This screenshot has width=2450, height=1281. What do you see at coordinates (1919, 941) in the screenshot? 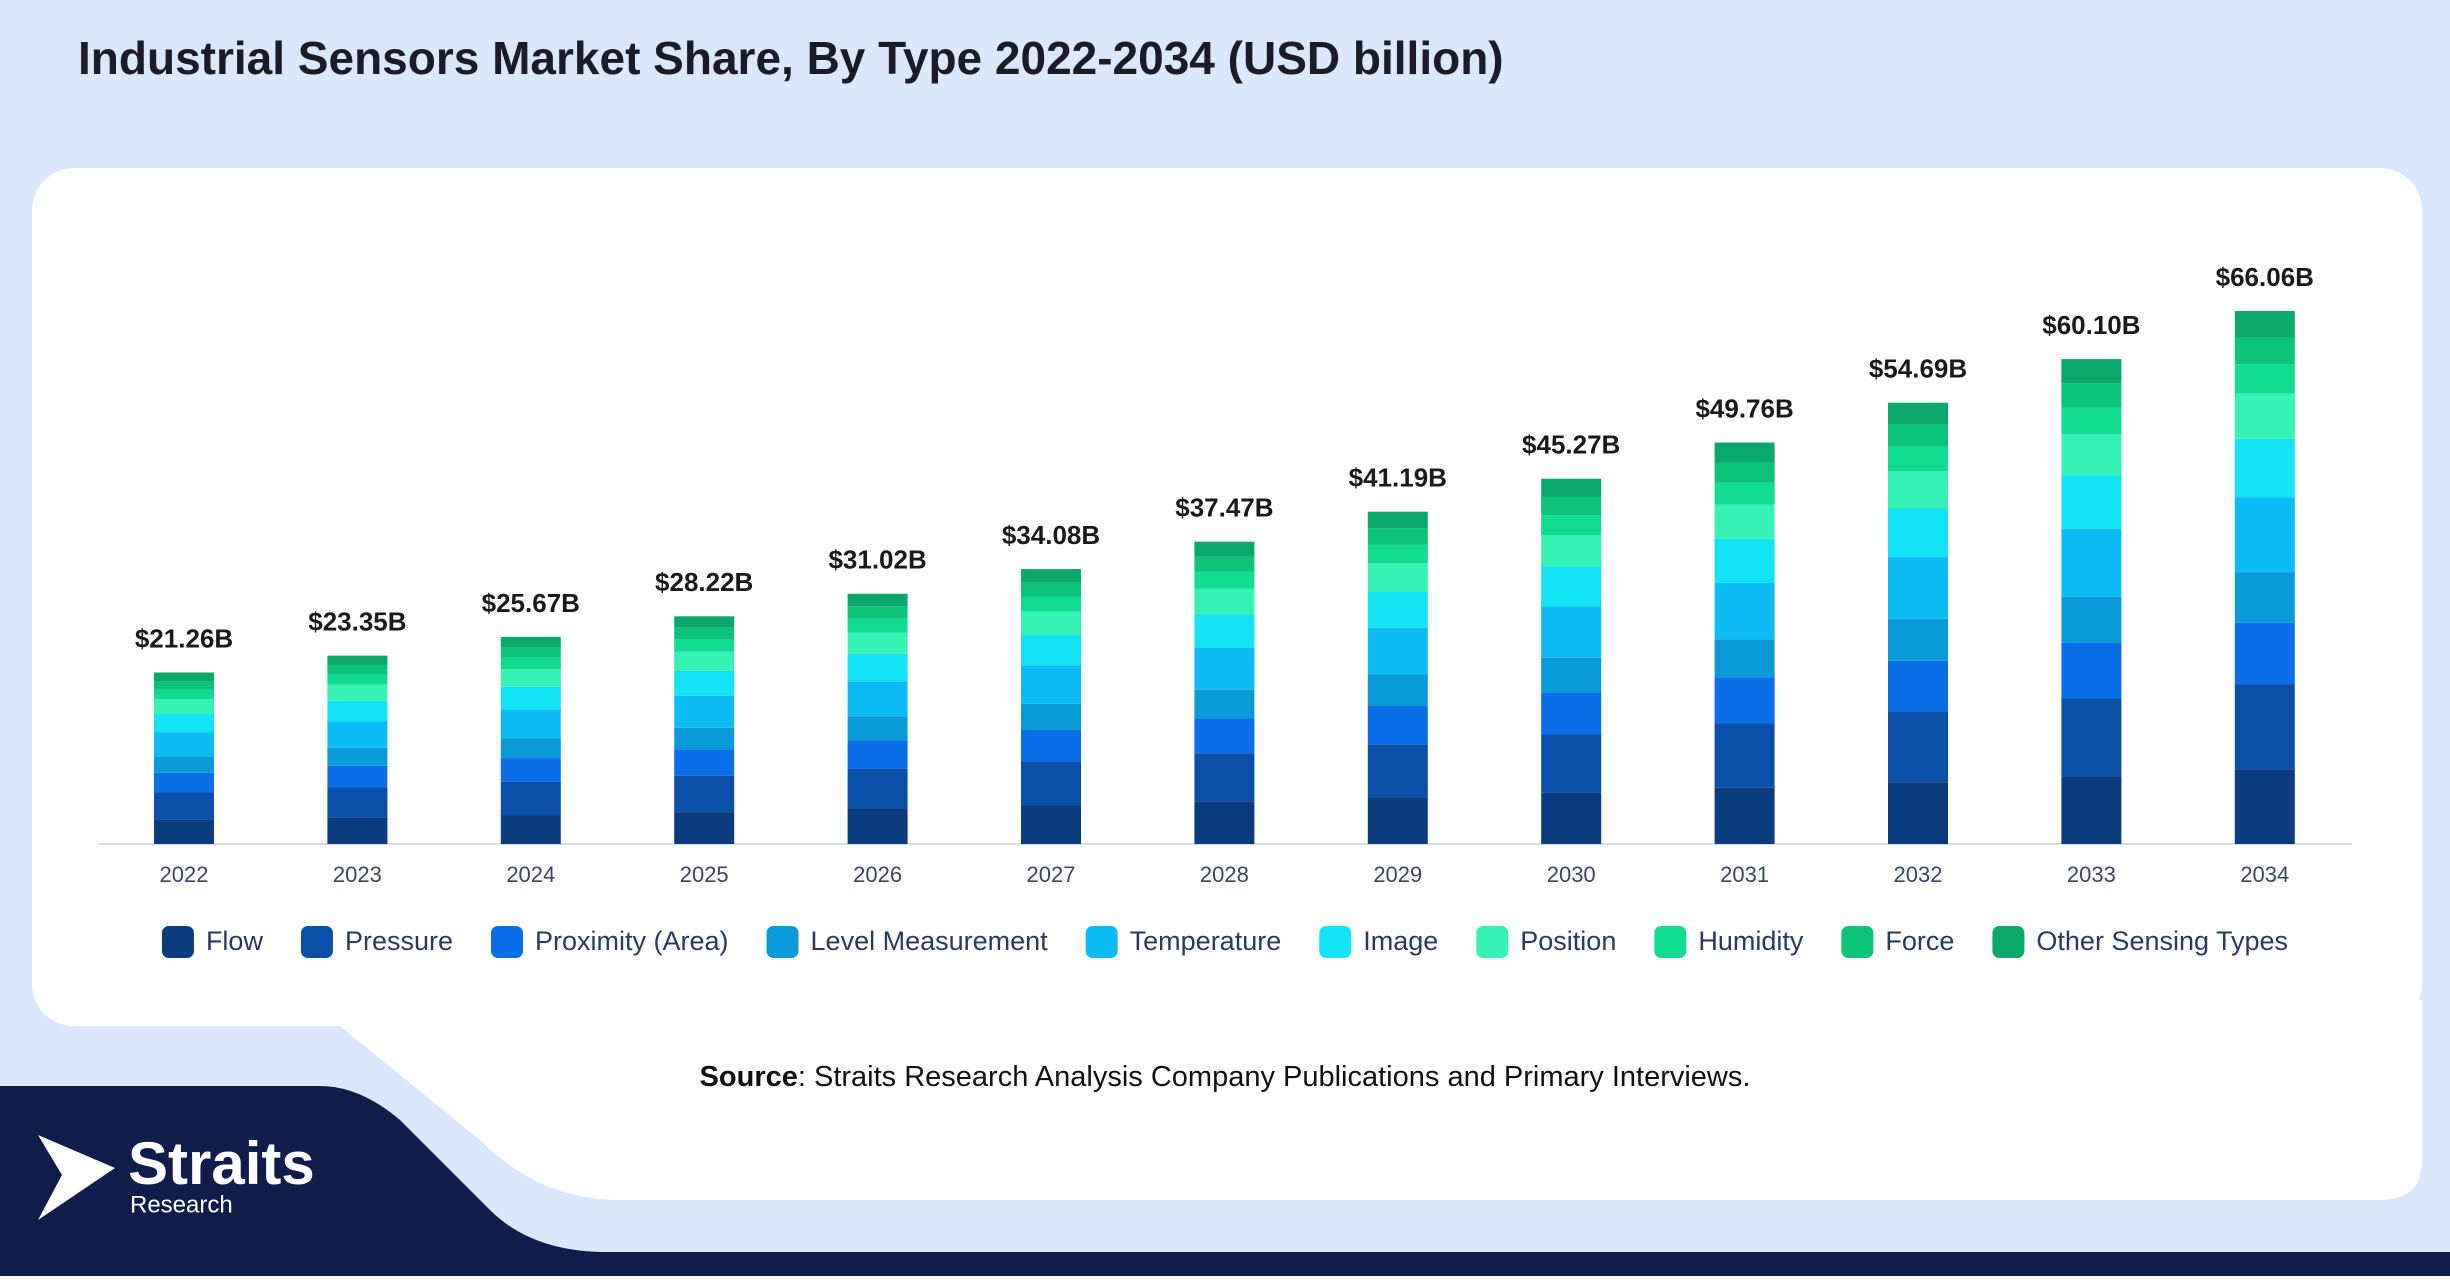
I see `legend-label: Force` at bounding box center [1919, 941].